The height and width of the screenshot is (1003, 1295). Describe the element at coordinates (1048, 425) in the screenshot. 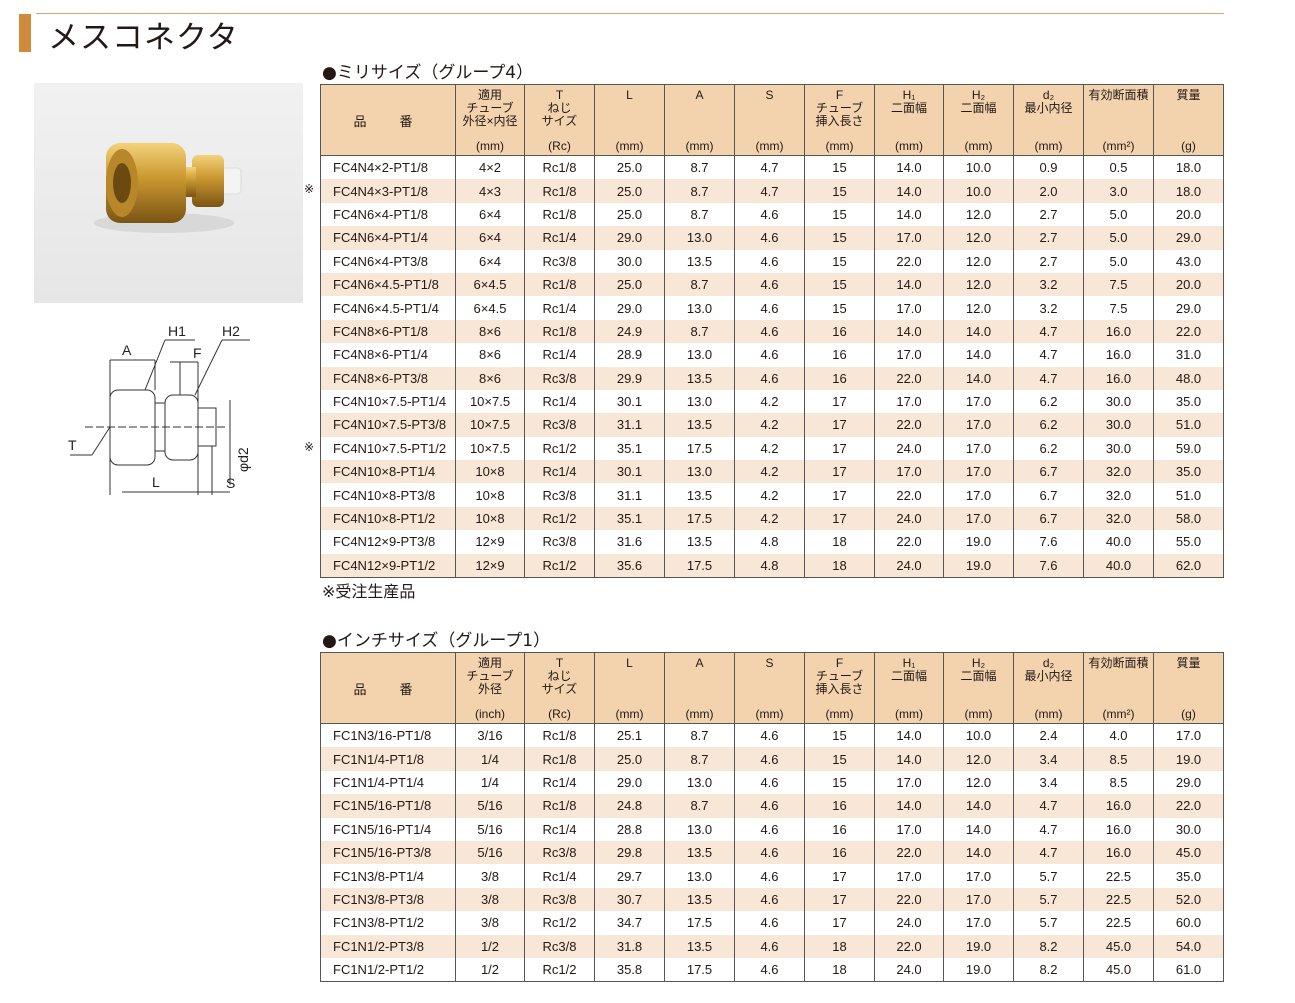

I see `table-cell: 6.2` at that location.